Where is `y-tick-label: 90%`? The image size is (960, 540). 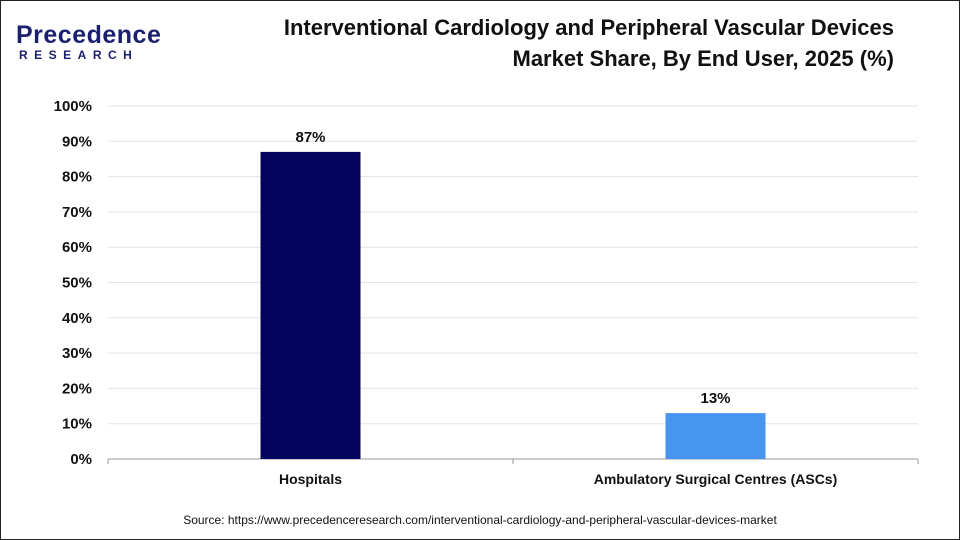
y-tick-label: 90% is located at coordinates (77, 141).